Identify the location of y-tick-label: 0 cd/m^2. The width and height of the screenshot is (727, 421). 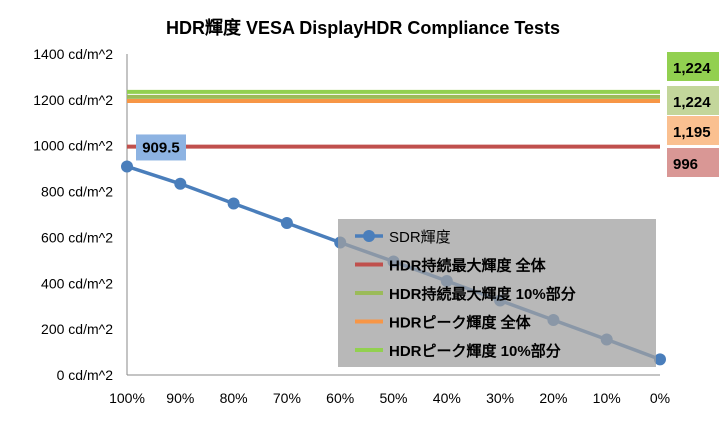
(85, 375).